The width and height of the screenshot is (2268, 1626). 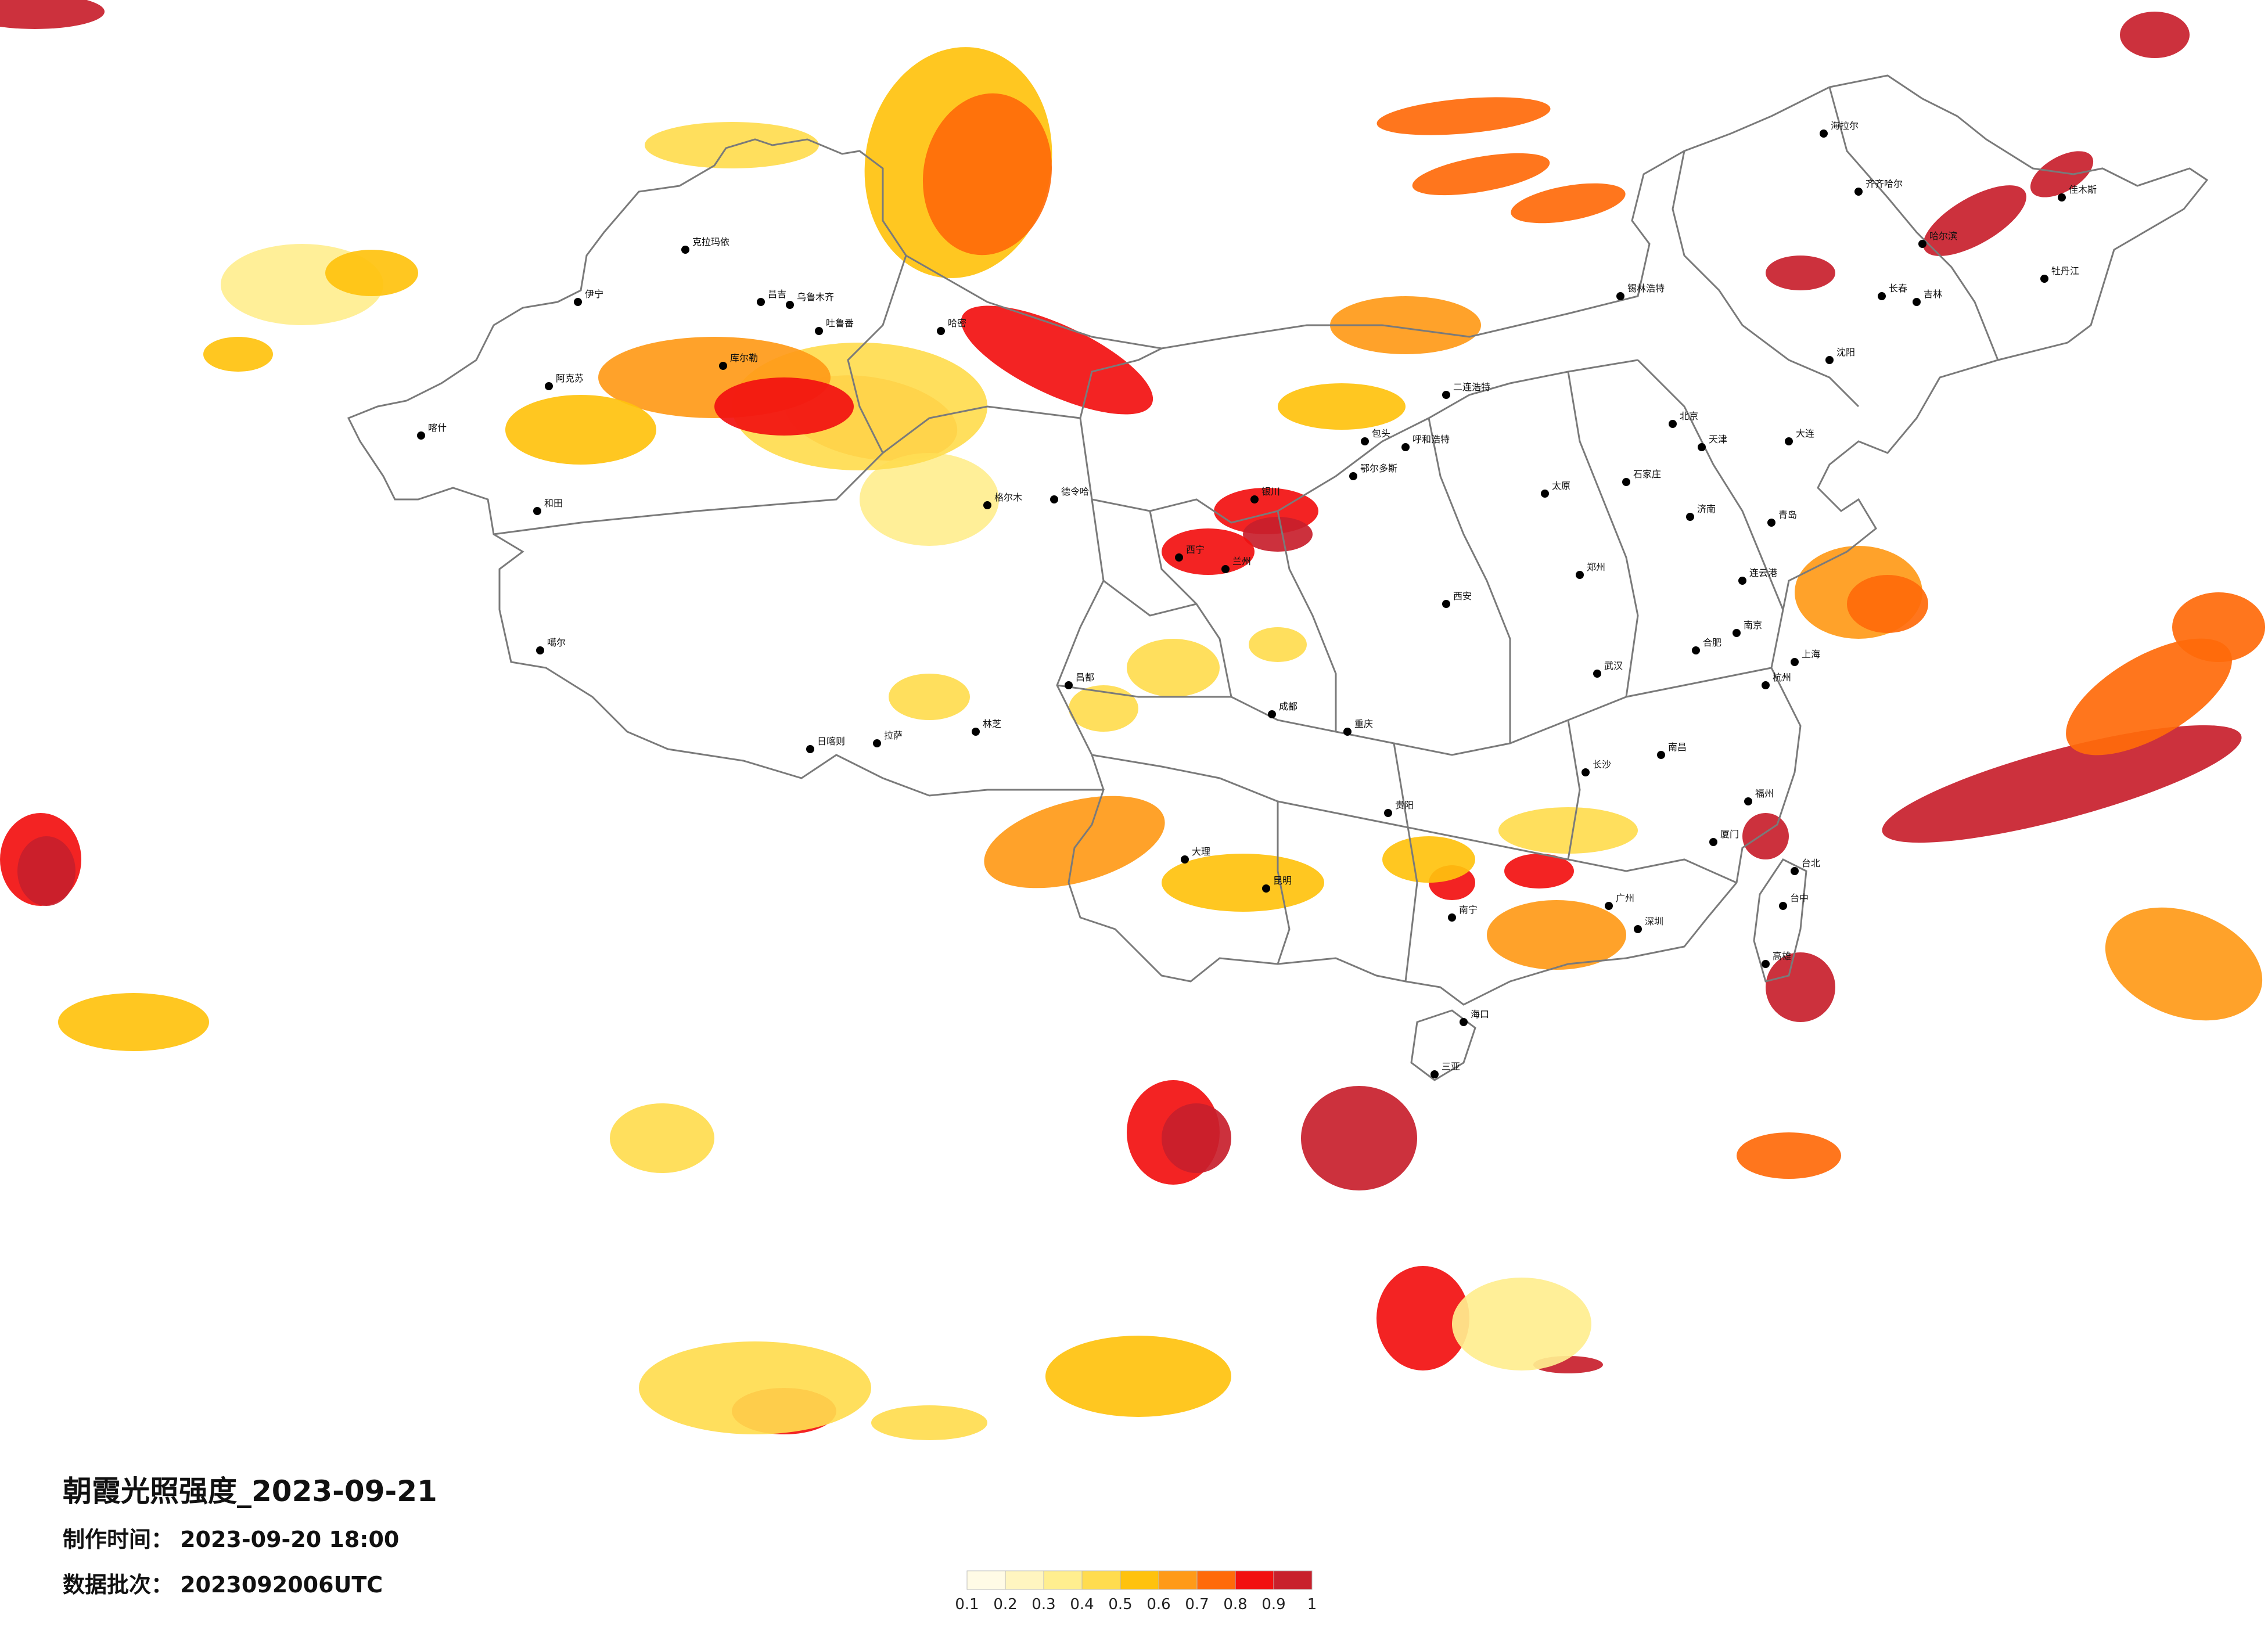 I want to click on city-marker: 二连浩特, so click(x=1466, y=390).